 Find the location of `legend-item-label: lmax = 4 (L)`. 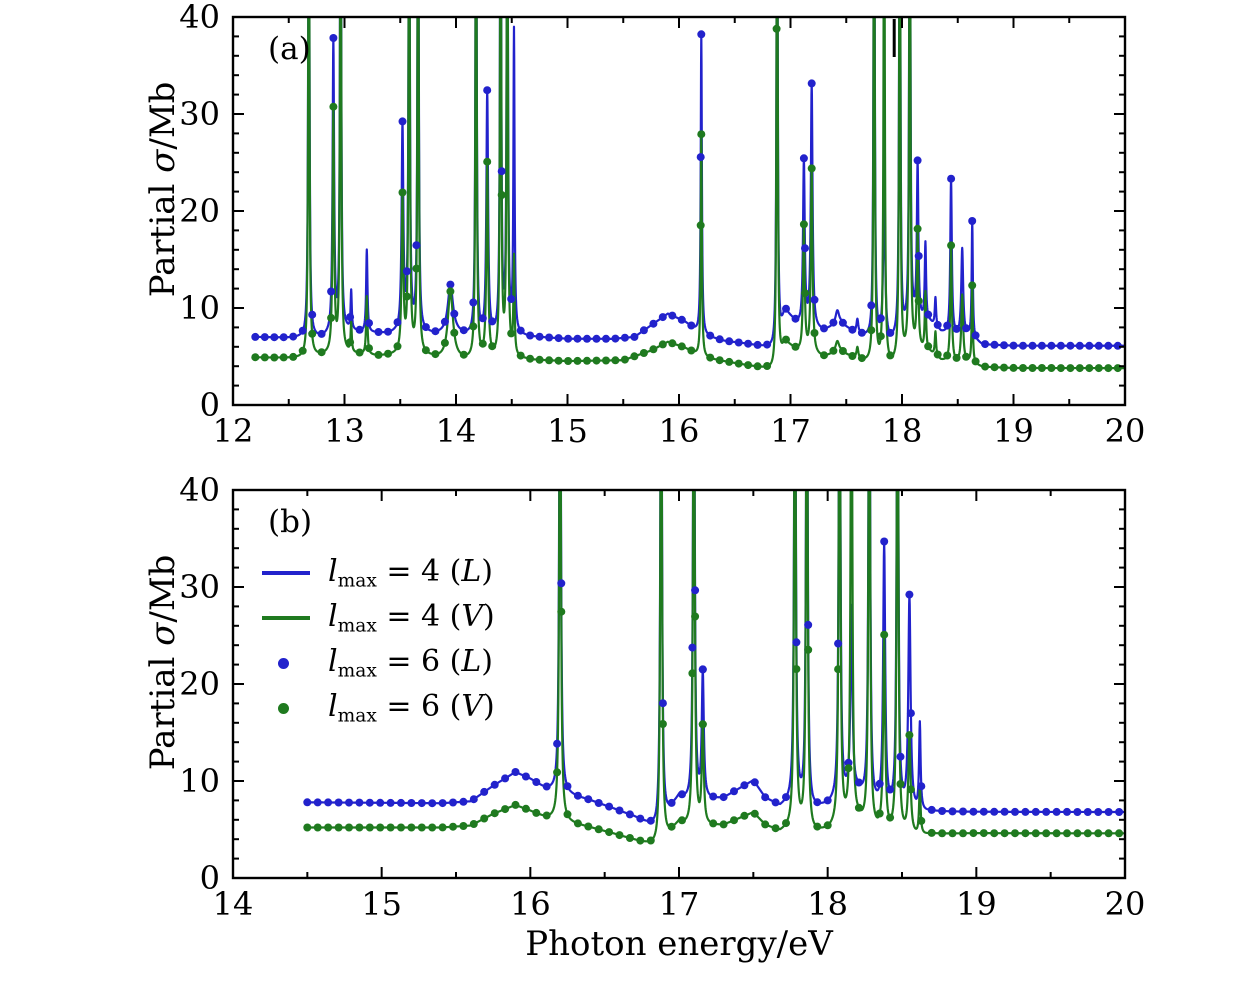

legend-item-label: lmax = 4 (L) is located at coordinates (410, 573).